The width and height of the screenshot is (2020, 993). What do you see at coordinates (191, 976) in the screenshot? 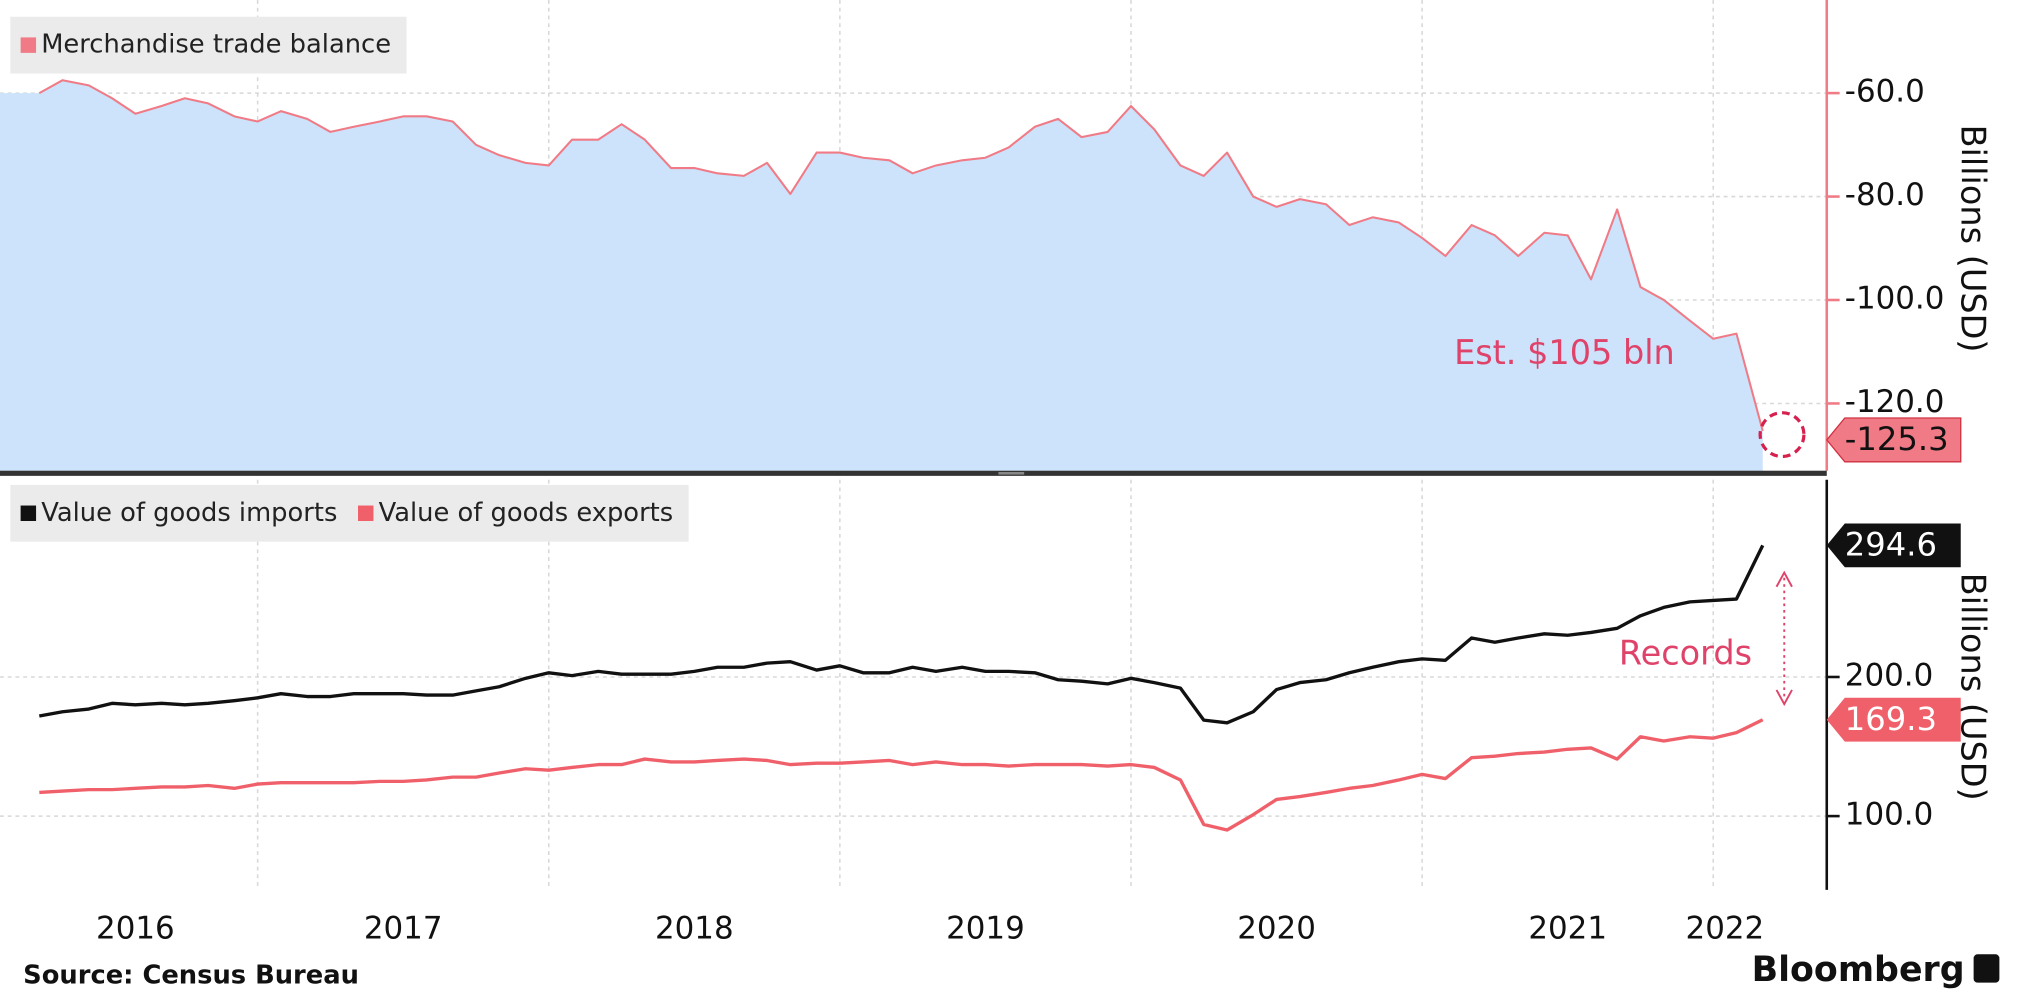
I see `source: Source: Census Bureau` at bounding box center [191, 976].